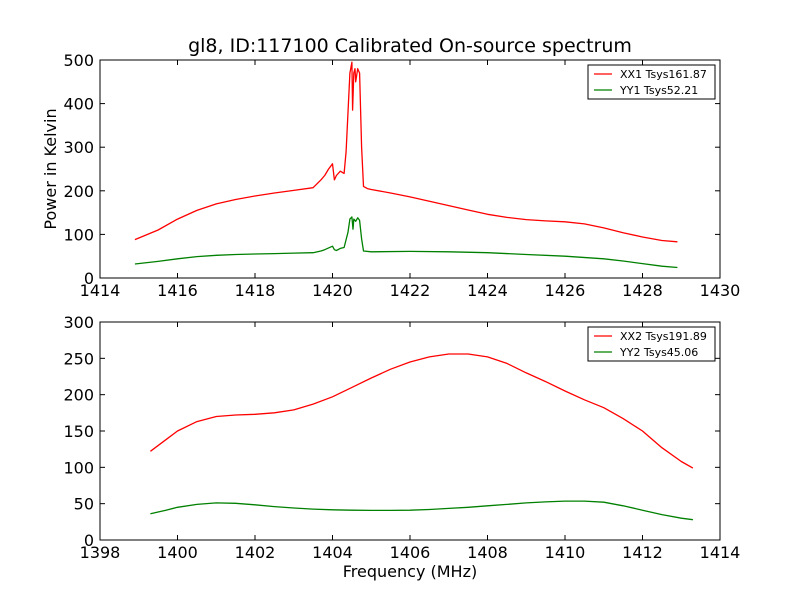 Image resolution: width=800 pixels, height=600 pixels. Describe the element at coordinates (663, 74) in the screenshot. I see `legend-label-xx1: XX1 Tsys161.87` at that location.